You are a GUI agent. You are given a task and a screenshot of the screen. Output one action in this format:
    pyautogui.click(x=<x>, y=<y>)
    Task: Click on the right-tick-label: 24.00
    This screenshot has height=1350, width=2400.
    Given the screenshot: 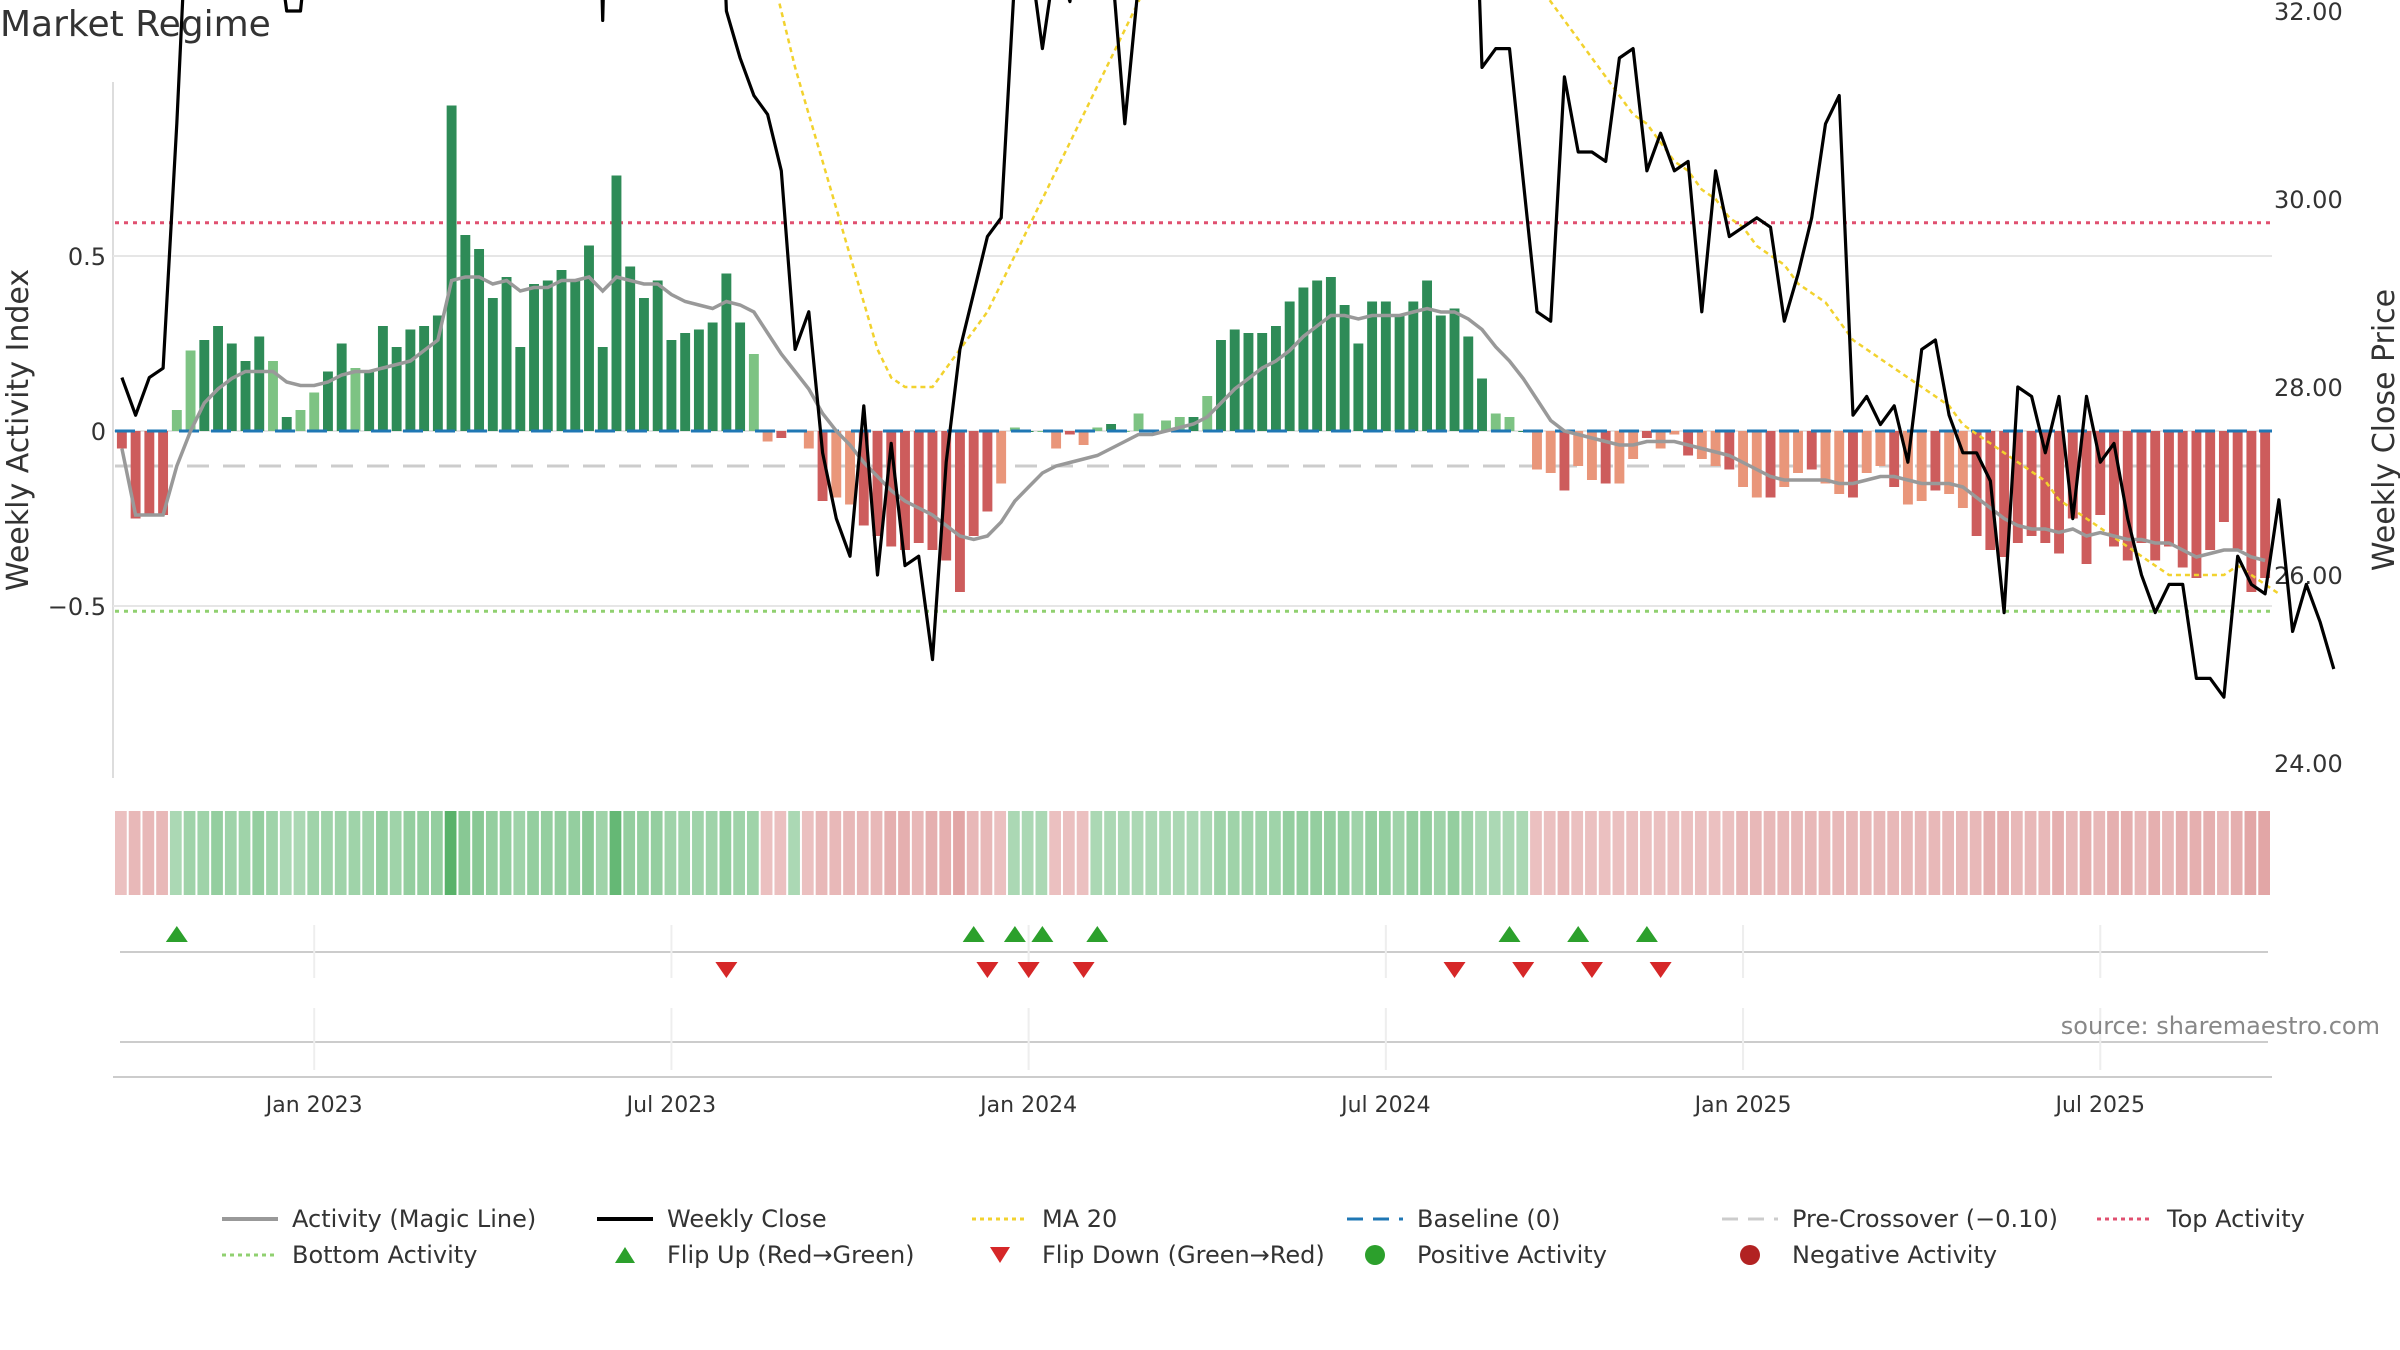 What is the action you would take?
    pyautogui.click(x=2308, y=764)
    